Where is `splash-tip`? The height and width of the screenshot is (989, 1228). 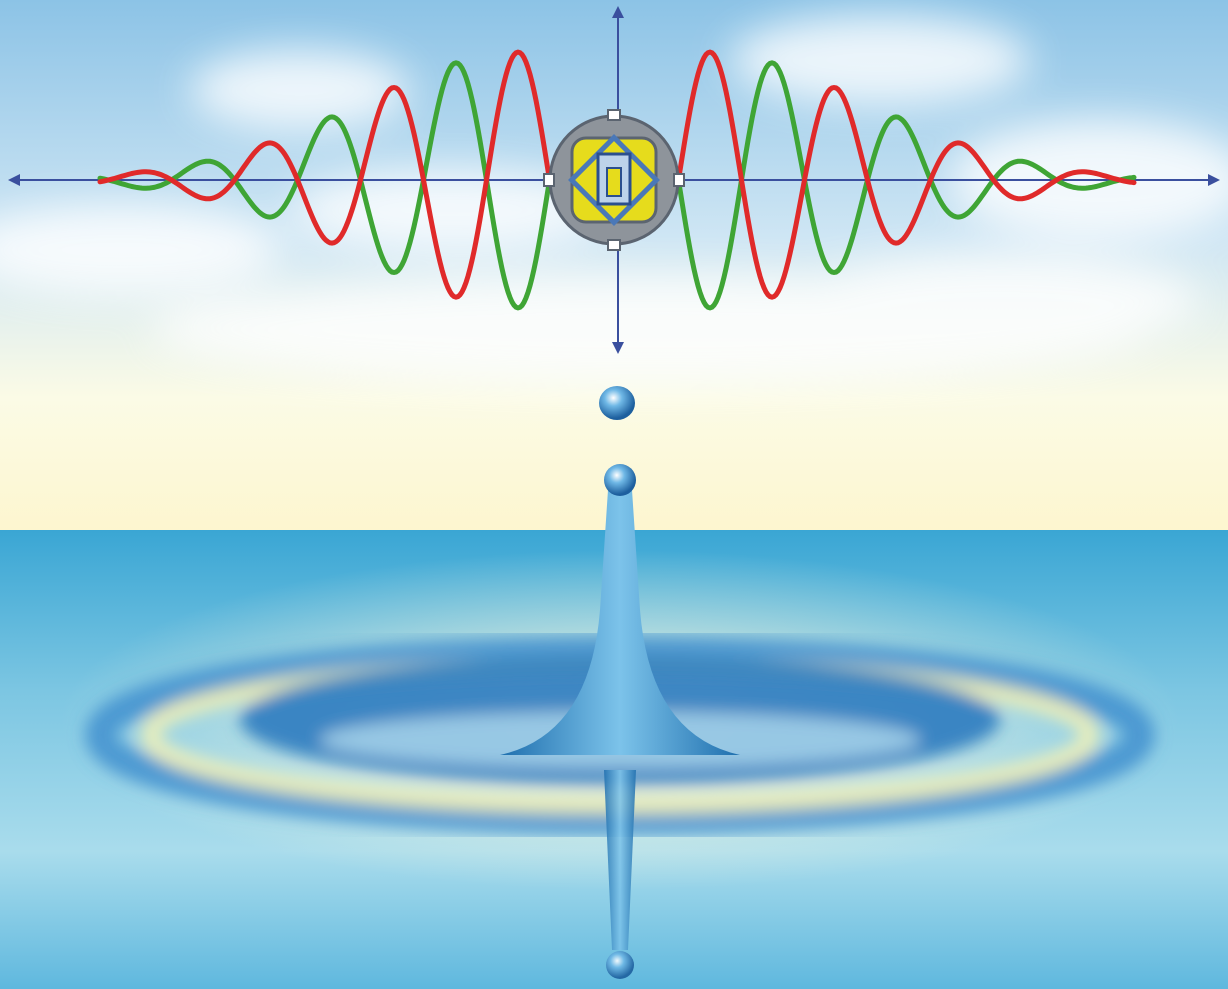 splash-tip is located at coordinates (620, 480).